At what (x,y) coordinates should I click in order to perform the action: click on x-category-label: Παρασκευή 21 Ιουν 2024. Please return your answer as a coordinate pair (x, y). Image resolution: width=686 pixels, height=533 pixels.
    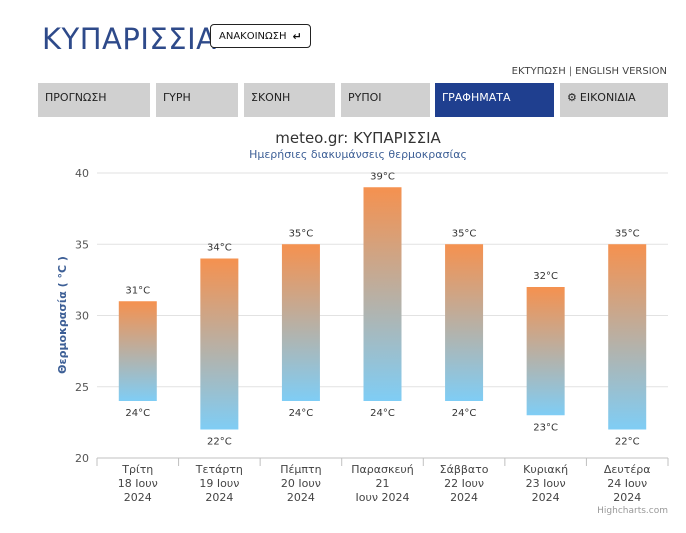
    Looking at the image, I should click on (382, 483).